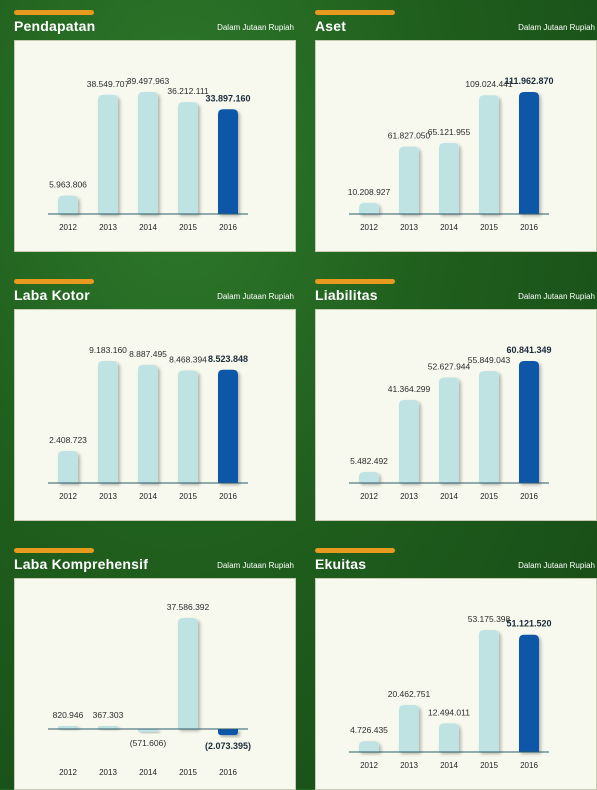  I want to click on data-label-2013: 20.462.751, so click(409, 694).